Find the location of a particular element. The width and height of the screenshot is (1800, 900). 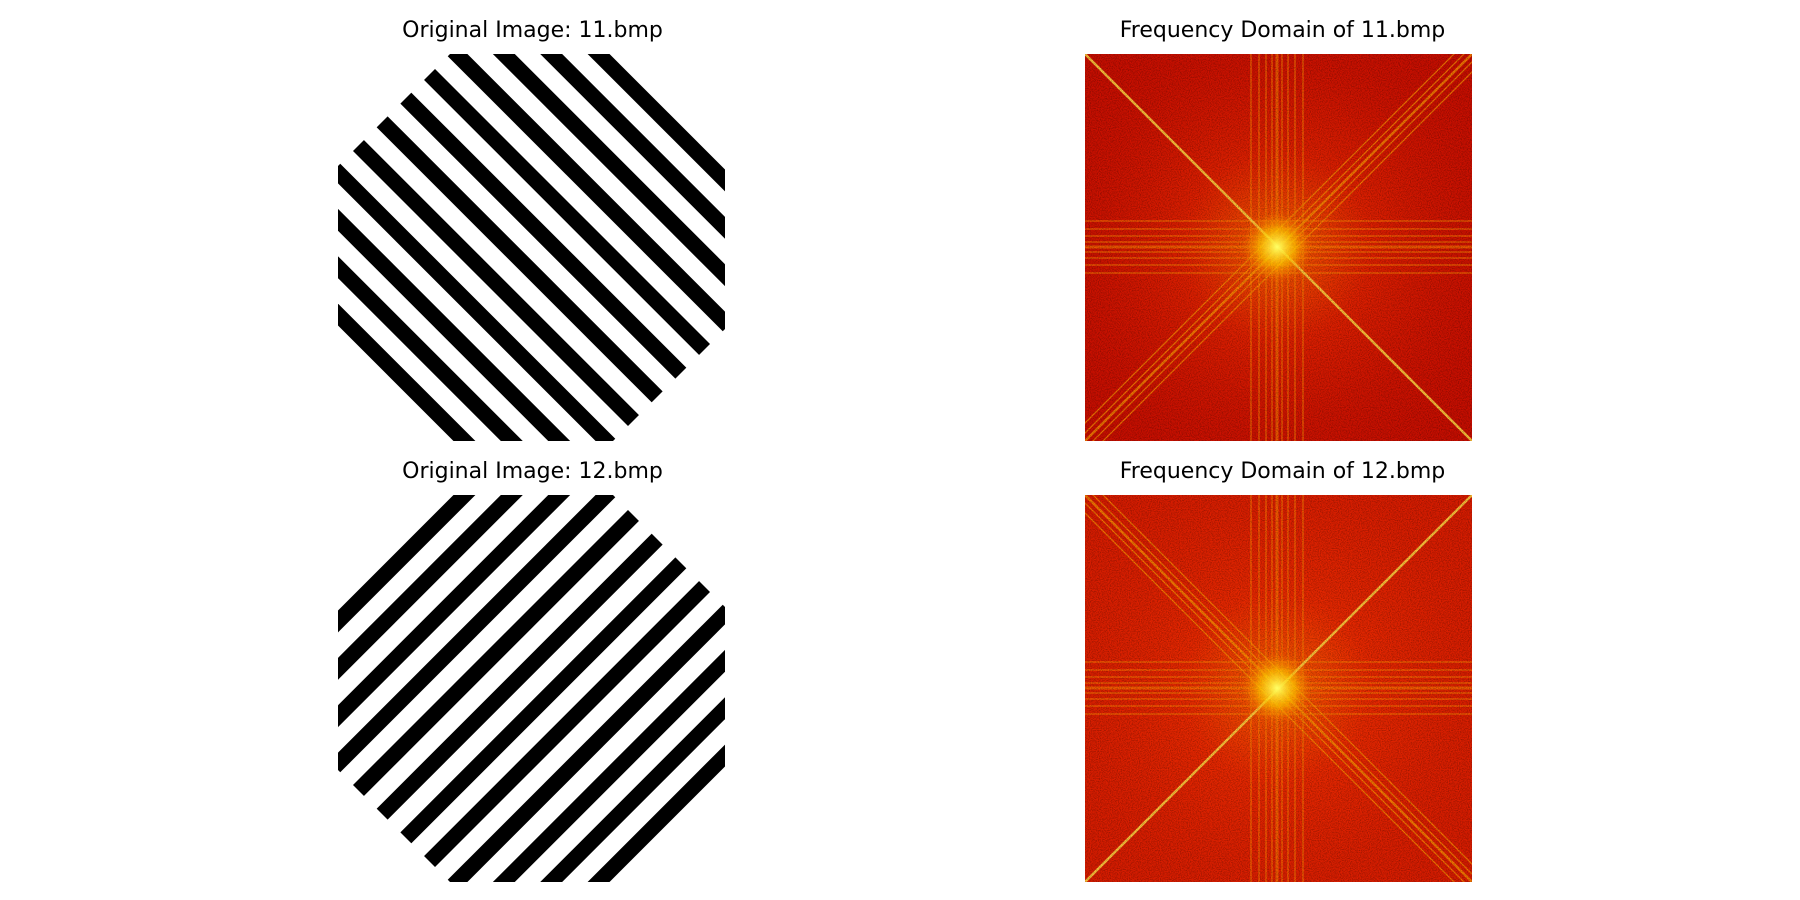

original-image-panel-11: Original Image: 11.bmp is located at coordinates (532, 233).